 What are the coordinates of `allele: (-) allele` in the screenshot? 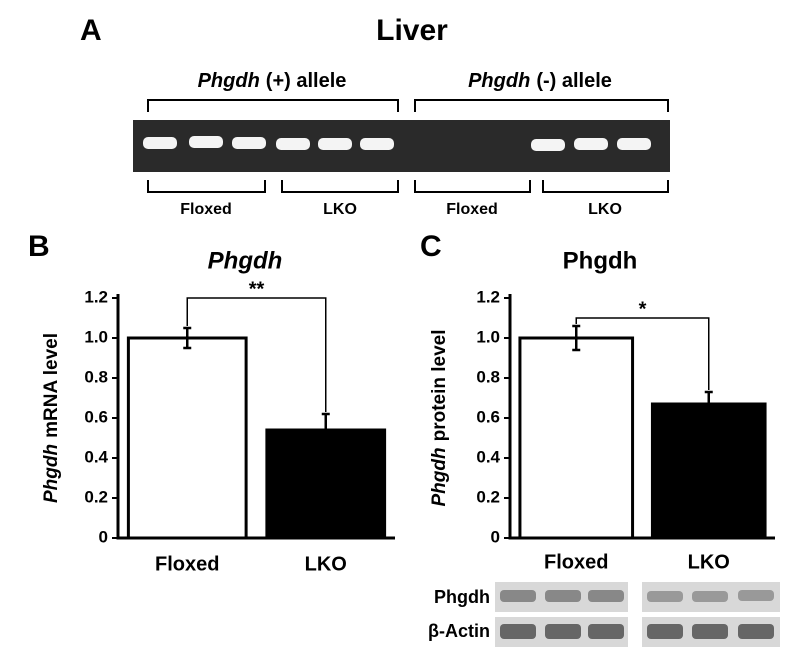 It's located at (574, 81).